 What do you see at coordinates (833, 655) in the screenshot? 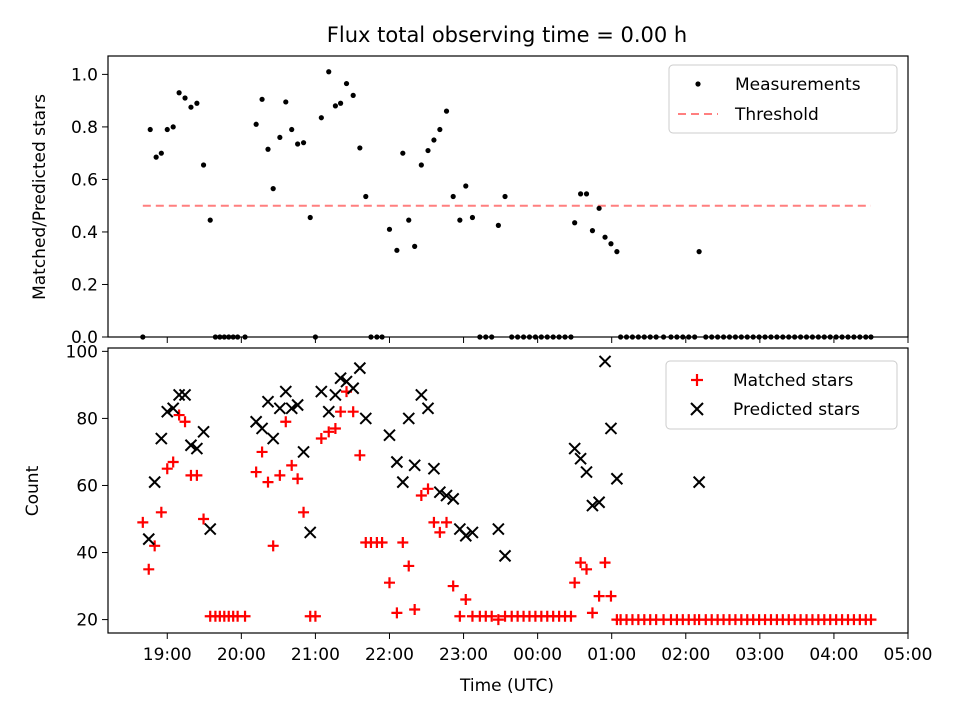
I see `x-tick-label: 04:00` at bounding box center [833, 655].